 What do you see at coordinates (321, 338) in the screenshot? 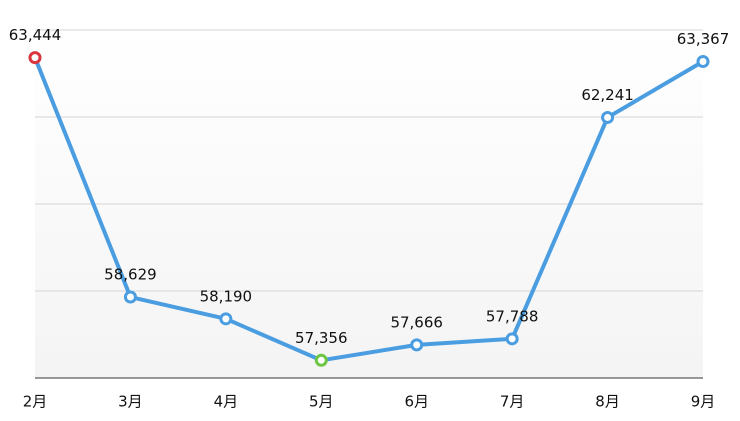
I see `data-label: 57,356` at bounding box center [321, 338].